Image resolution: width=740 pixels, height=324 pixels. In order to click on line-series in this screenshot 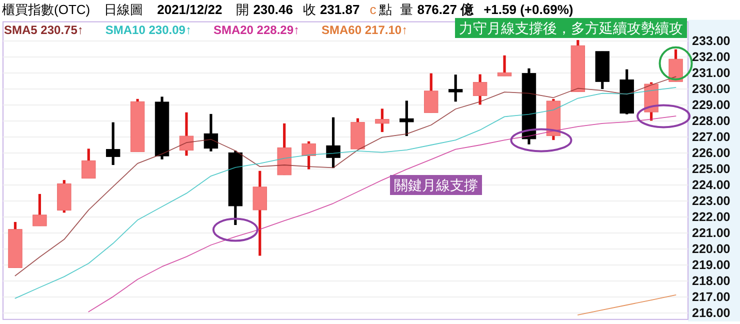, I will do `click(626, 305)`.